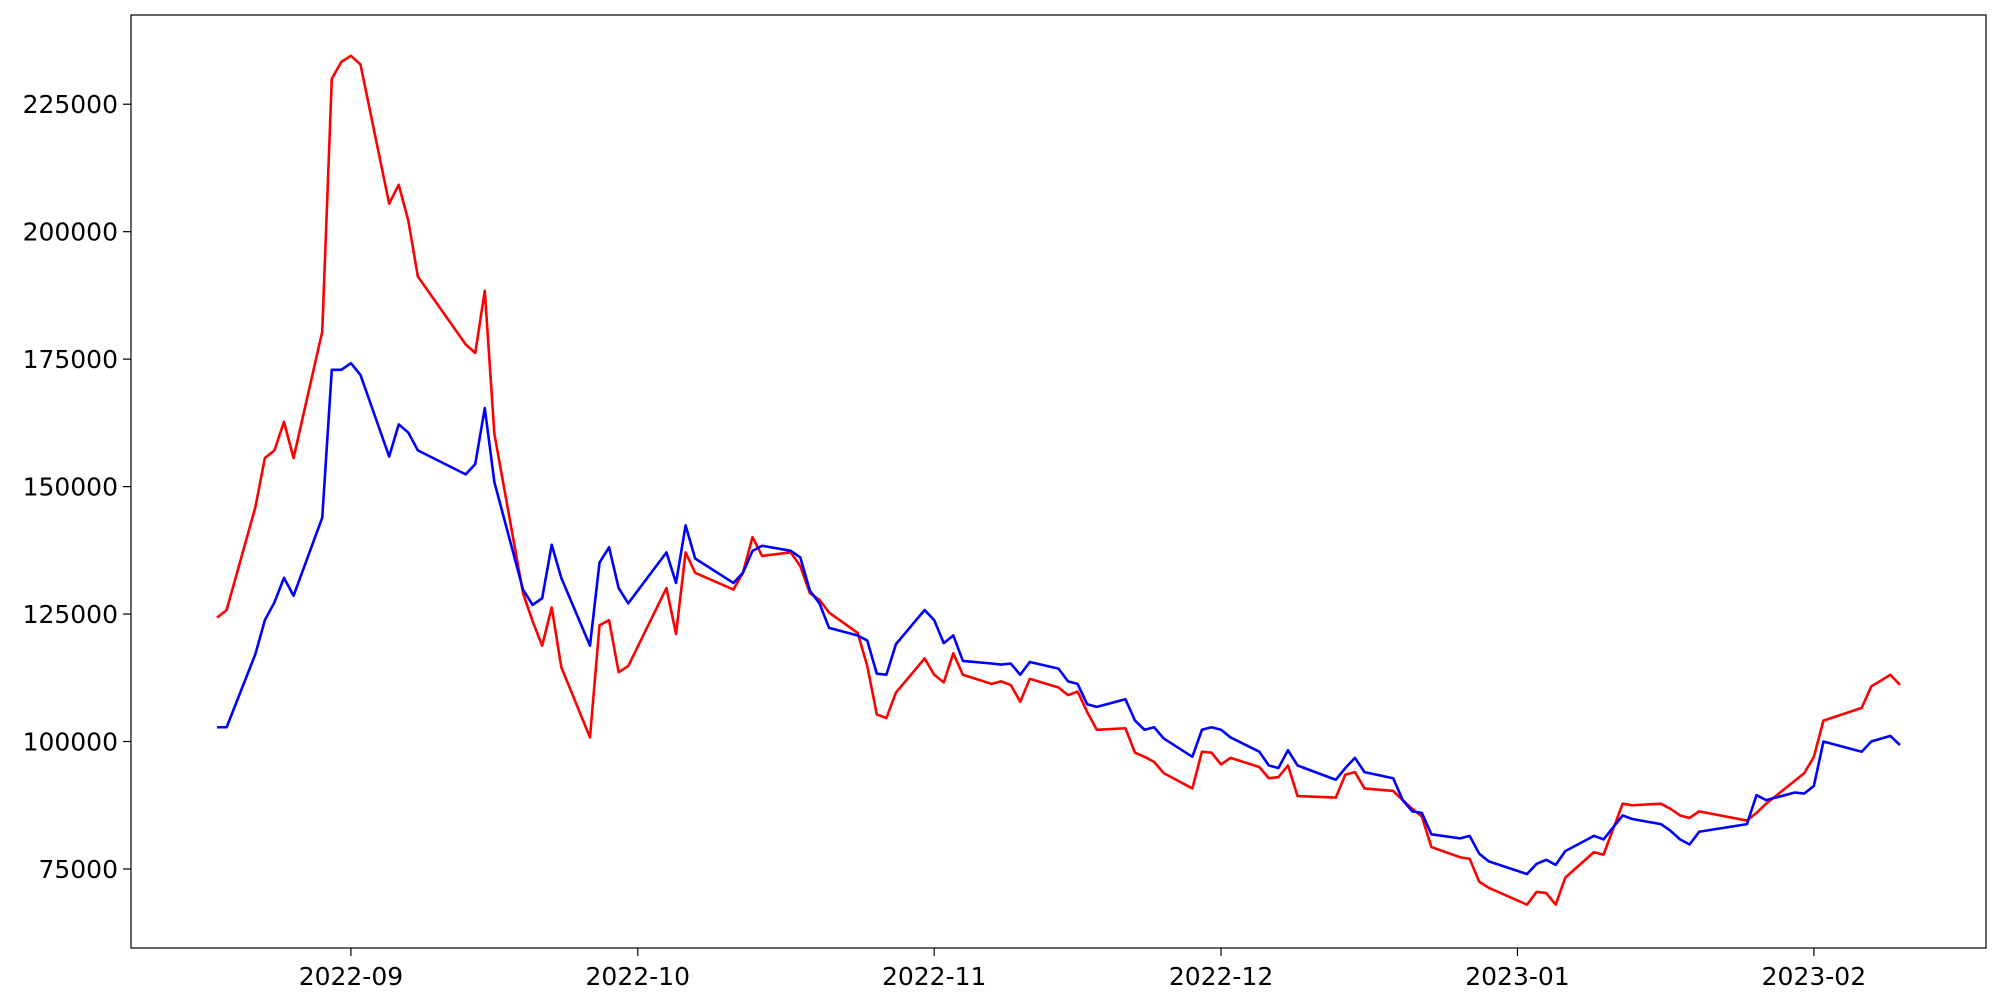  Describe the element at coordinates (70, 614) in the screenshot. I see `y-tick-label: 125000` at that location.